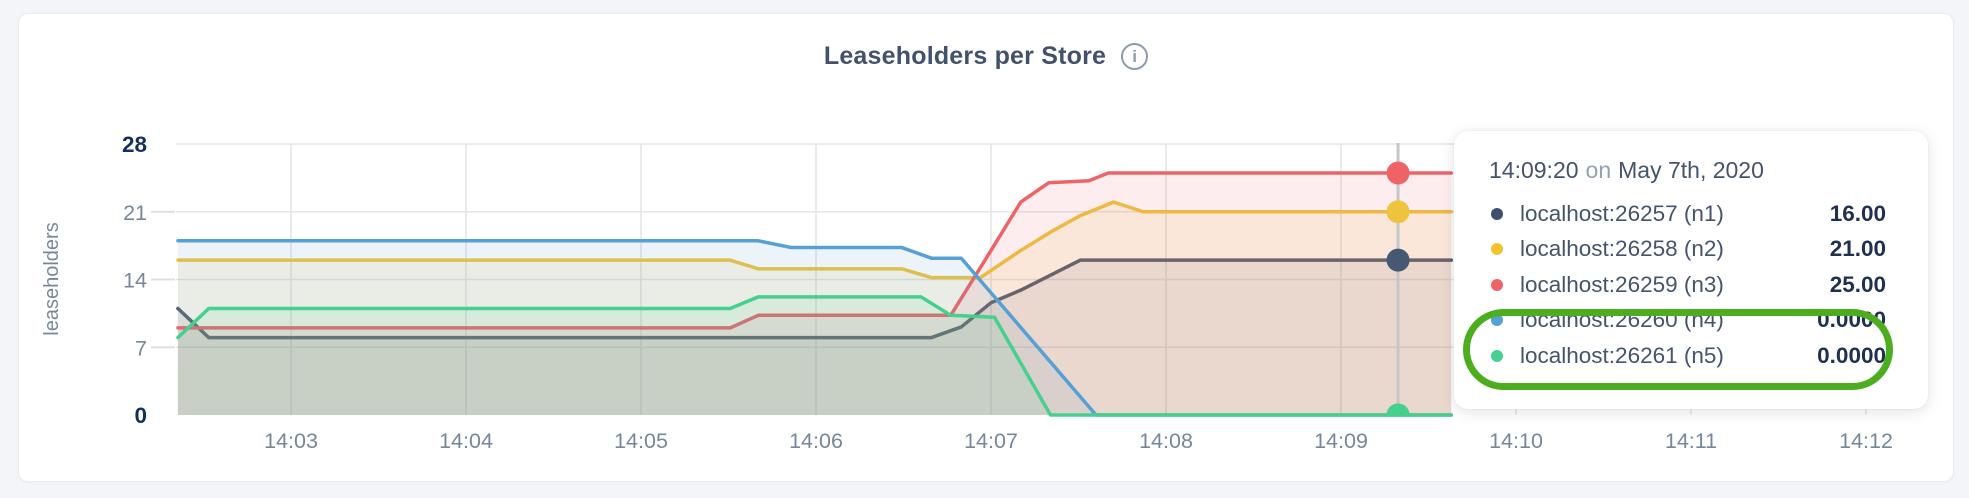 This screenshot has width=1969, height=498. What do you see at coordinates (140, 415) in the screenshot?
I see `y-tick-0: 0` at bounding box center [140, 415].